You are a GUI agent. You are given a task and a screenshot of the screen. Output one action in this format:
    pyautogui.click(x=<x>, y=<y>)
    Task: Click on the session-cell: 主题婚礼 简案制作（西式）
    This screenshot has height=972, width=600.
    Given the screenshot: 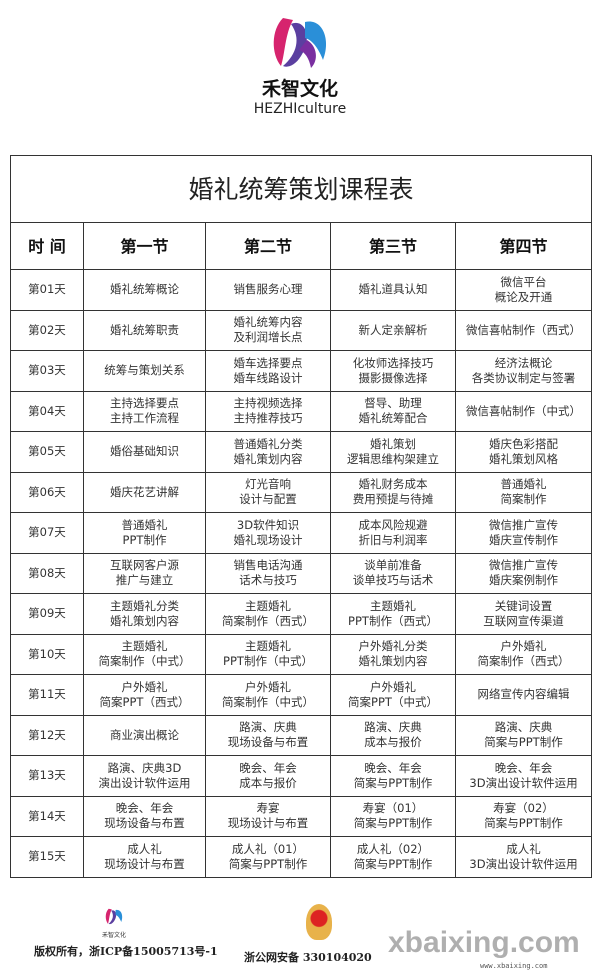 What is the action you would take?
    pyautogui.click(x=268, y=614)
    